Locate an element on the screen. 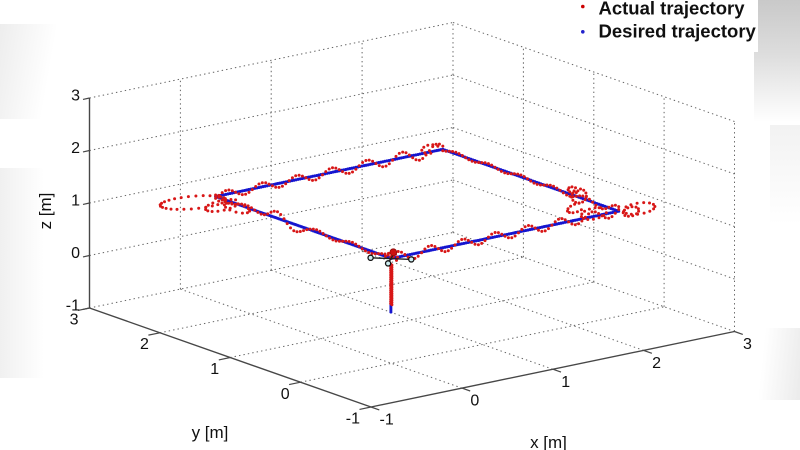  svg-text: x [m] is located at coordinates (548, 441).